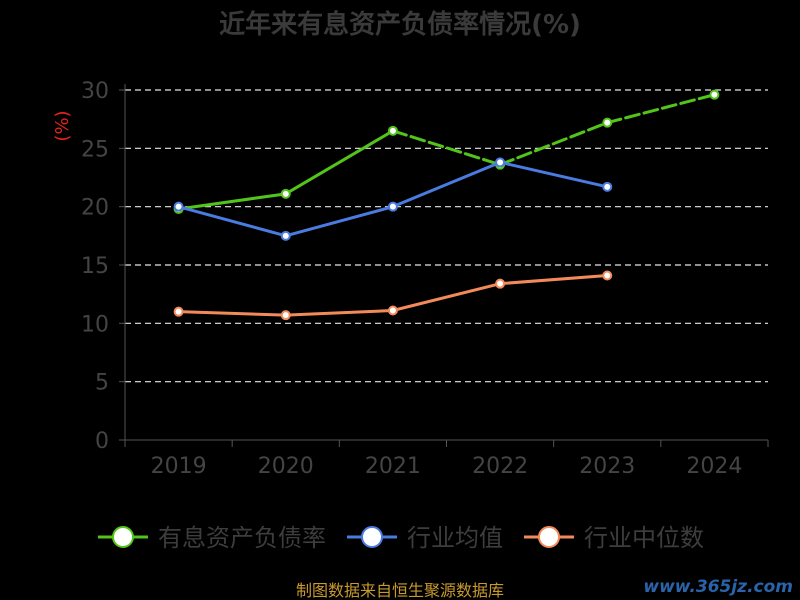 This screenshot has width=800, height=600. Describe the element at coordinates (242, 538) in the screenshot. I see `legend-label: 有息资产负债率` at that location.